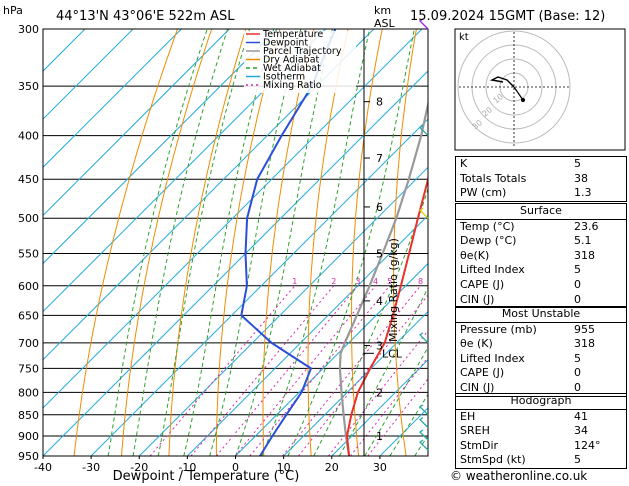 This screenshot has height=486, width=629. Describe the element at coordinates (291, 60) in the screenshot. I see `legend-entry-3: Dry Adiabat` at that location.